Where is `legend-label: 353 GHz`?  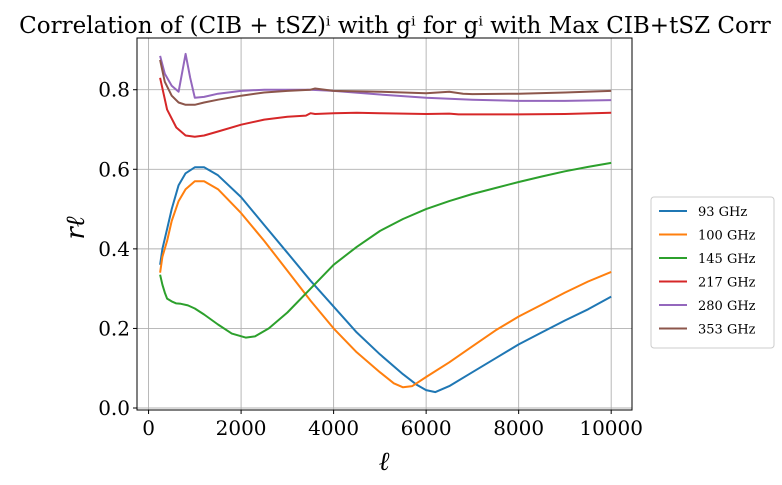 legend-label: 353 GHz is located at coordinates (727, 330).